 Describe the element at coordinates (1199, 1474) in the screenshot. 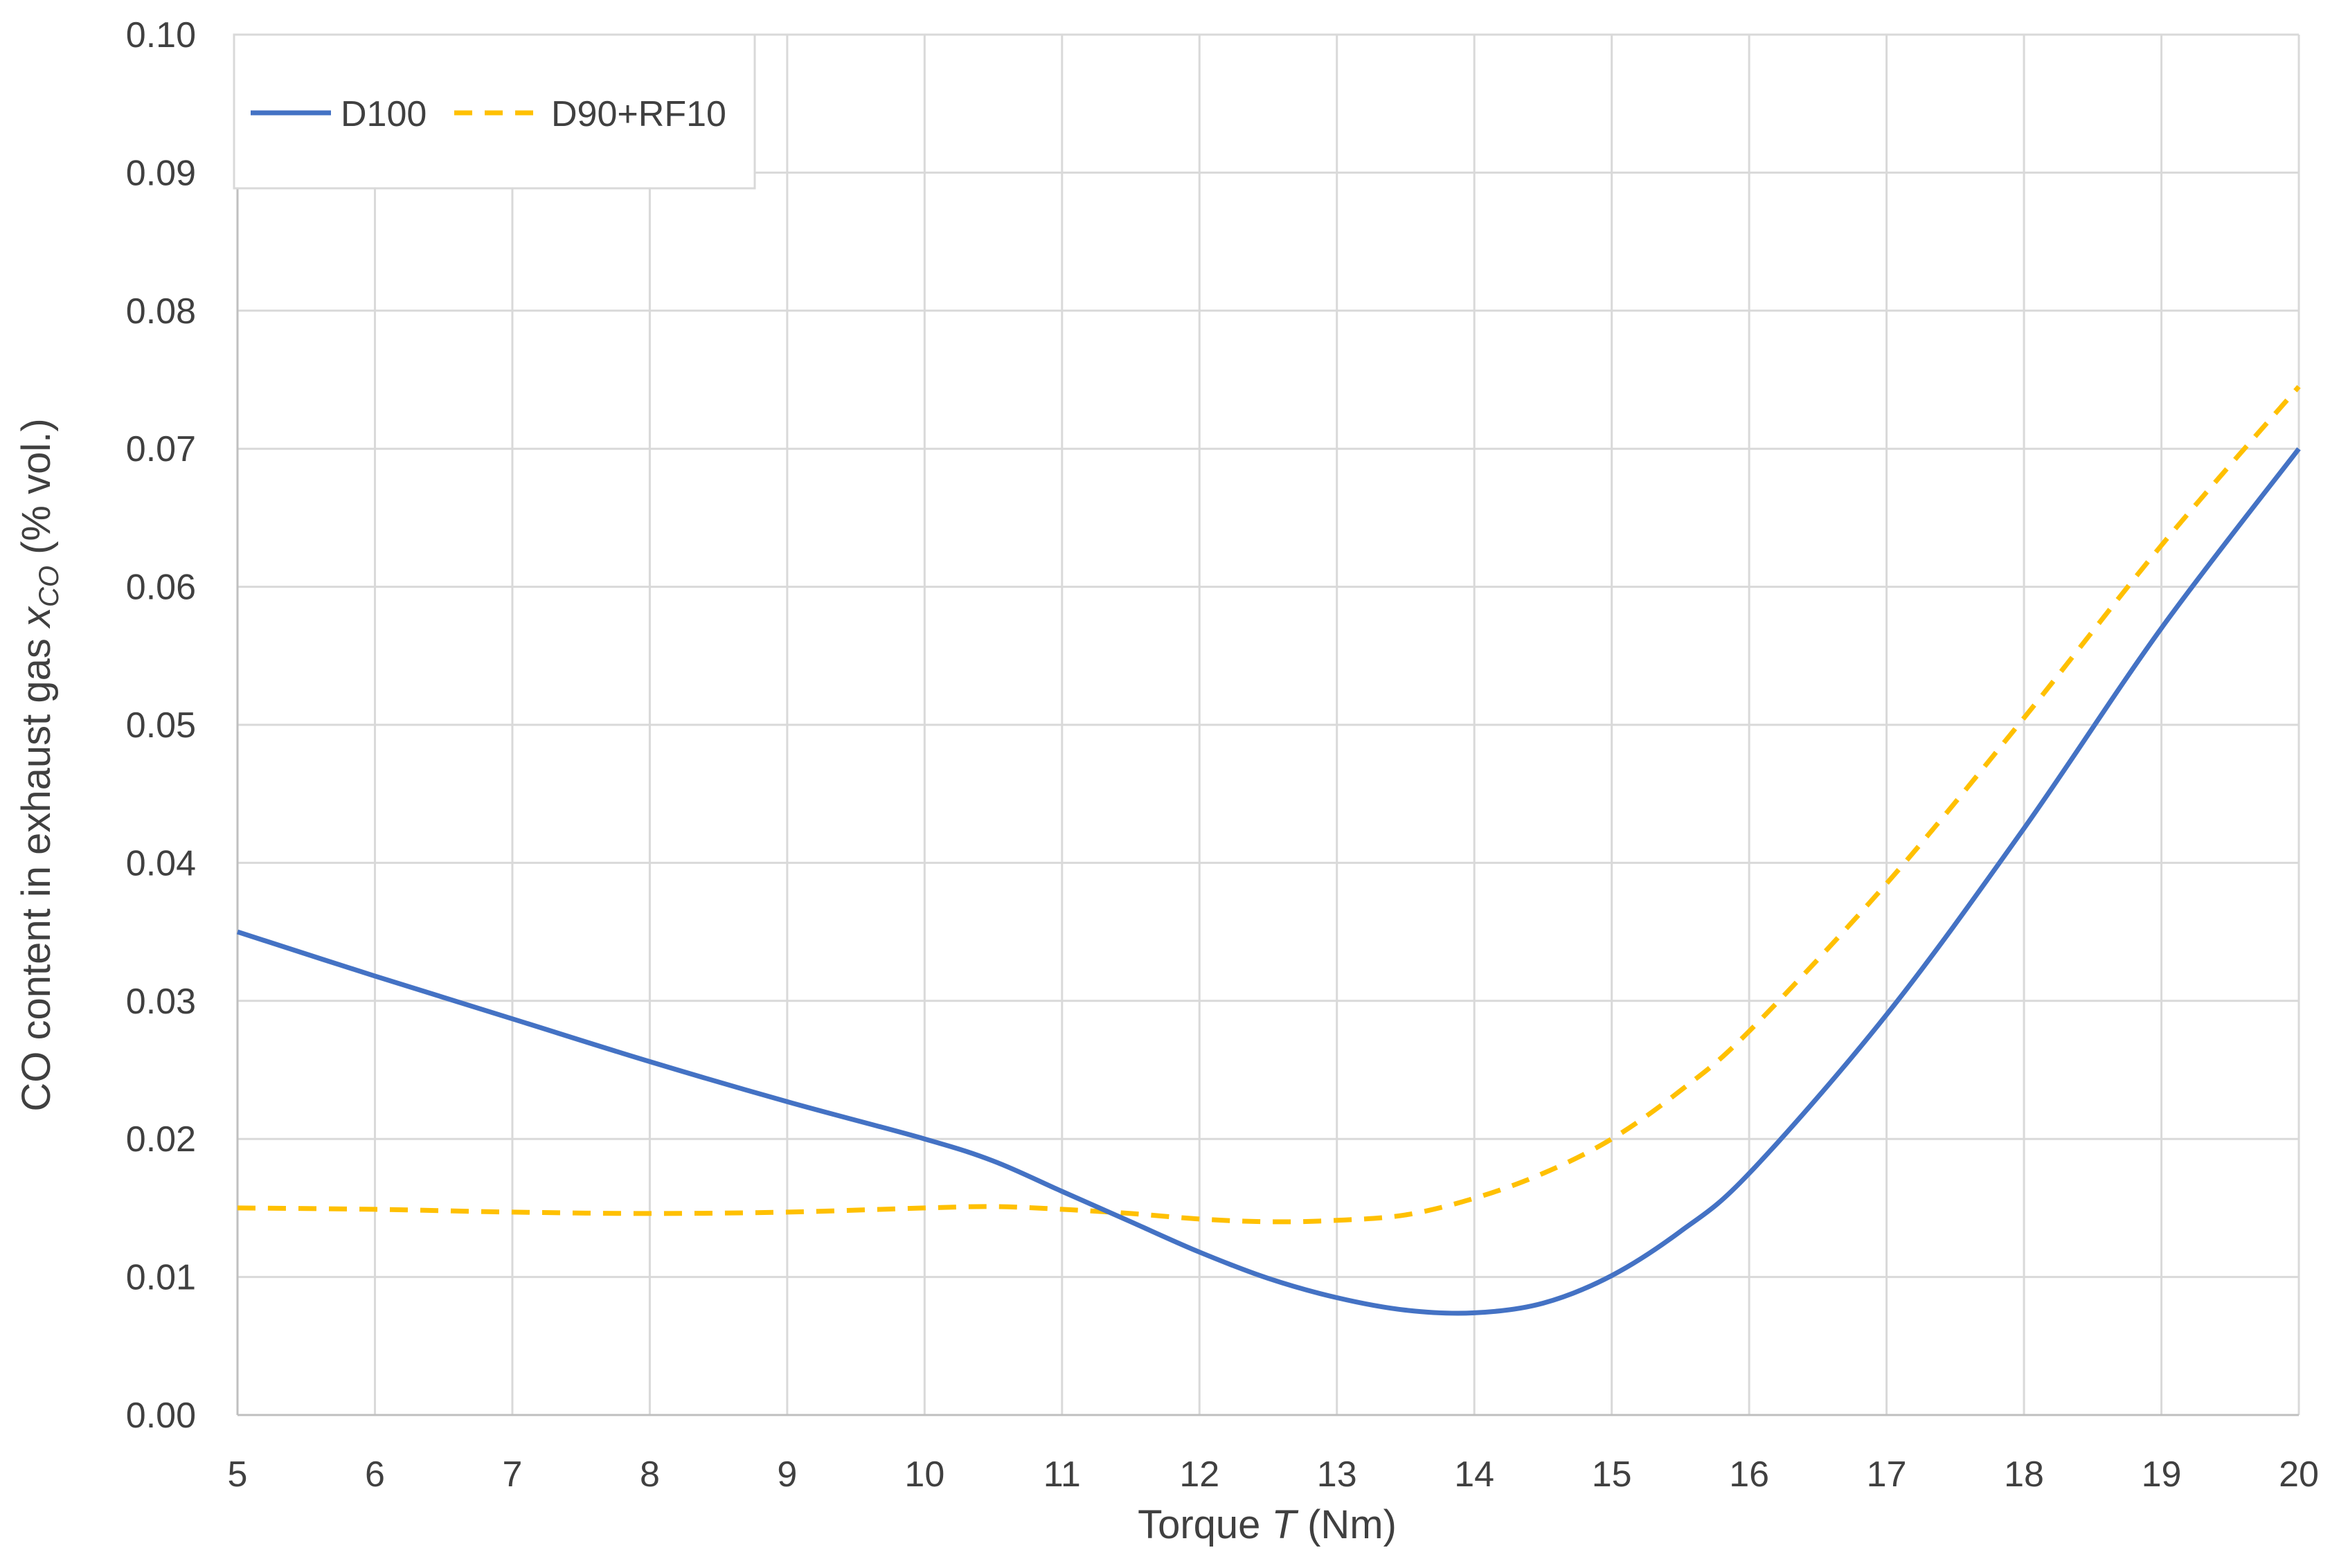

I see `x-tick-label: 12` at that location.